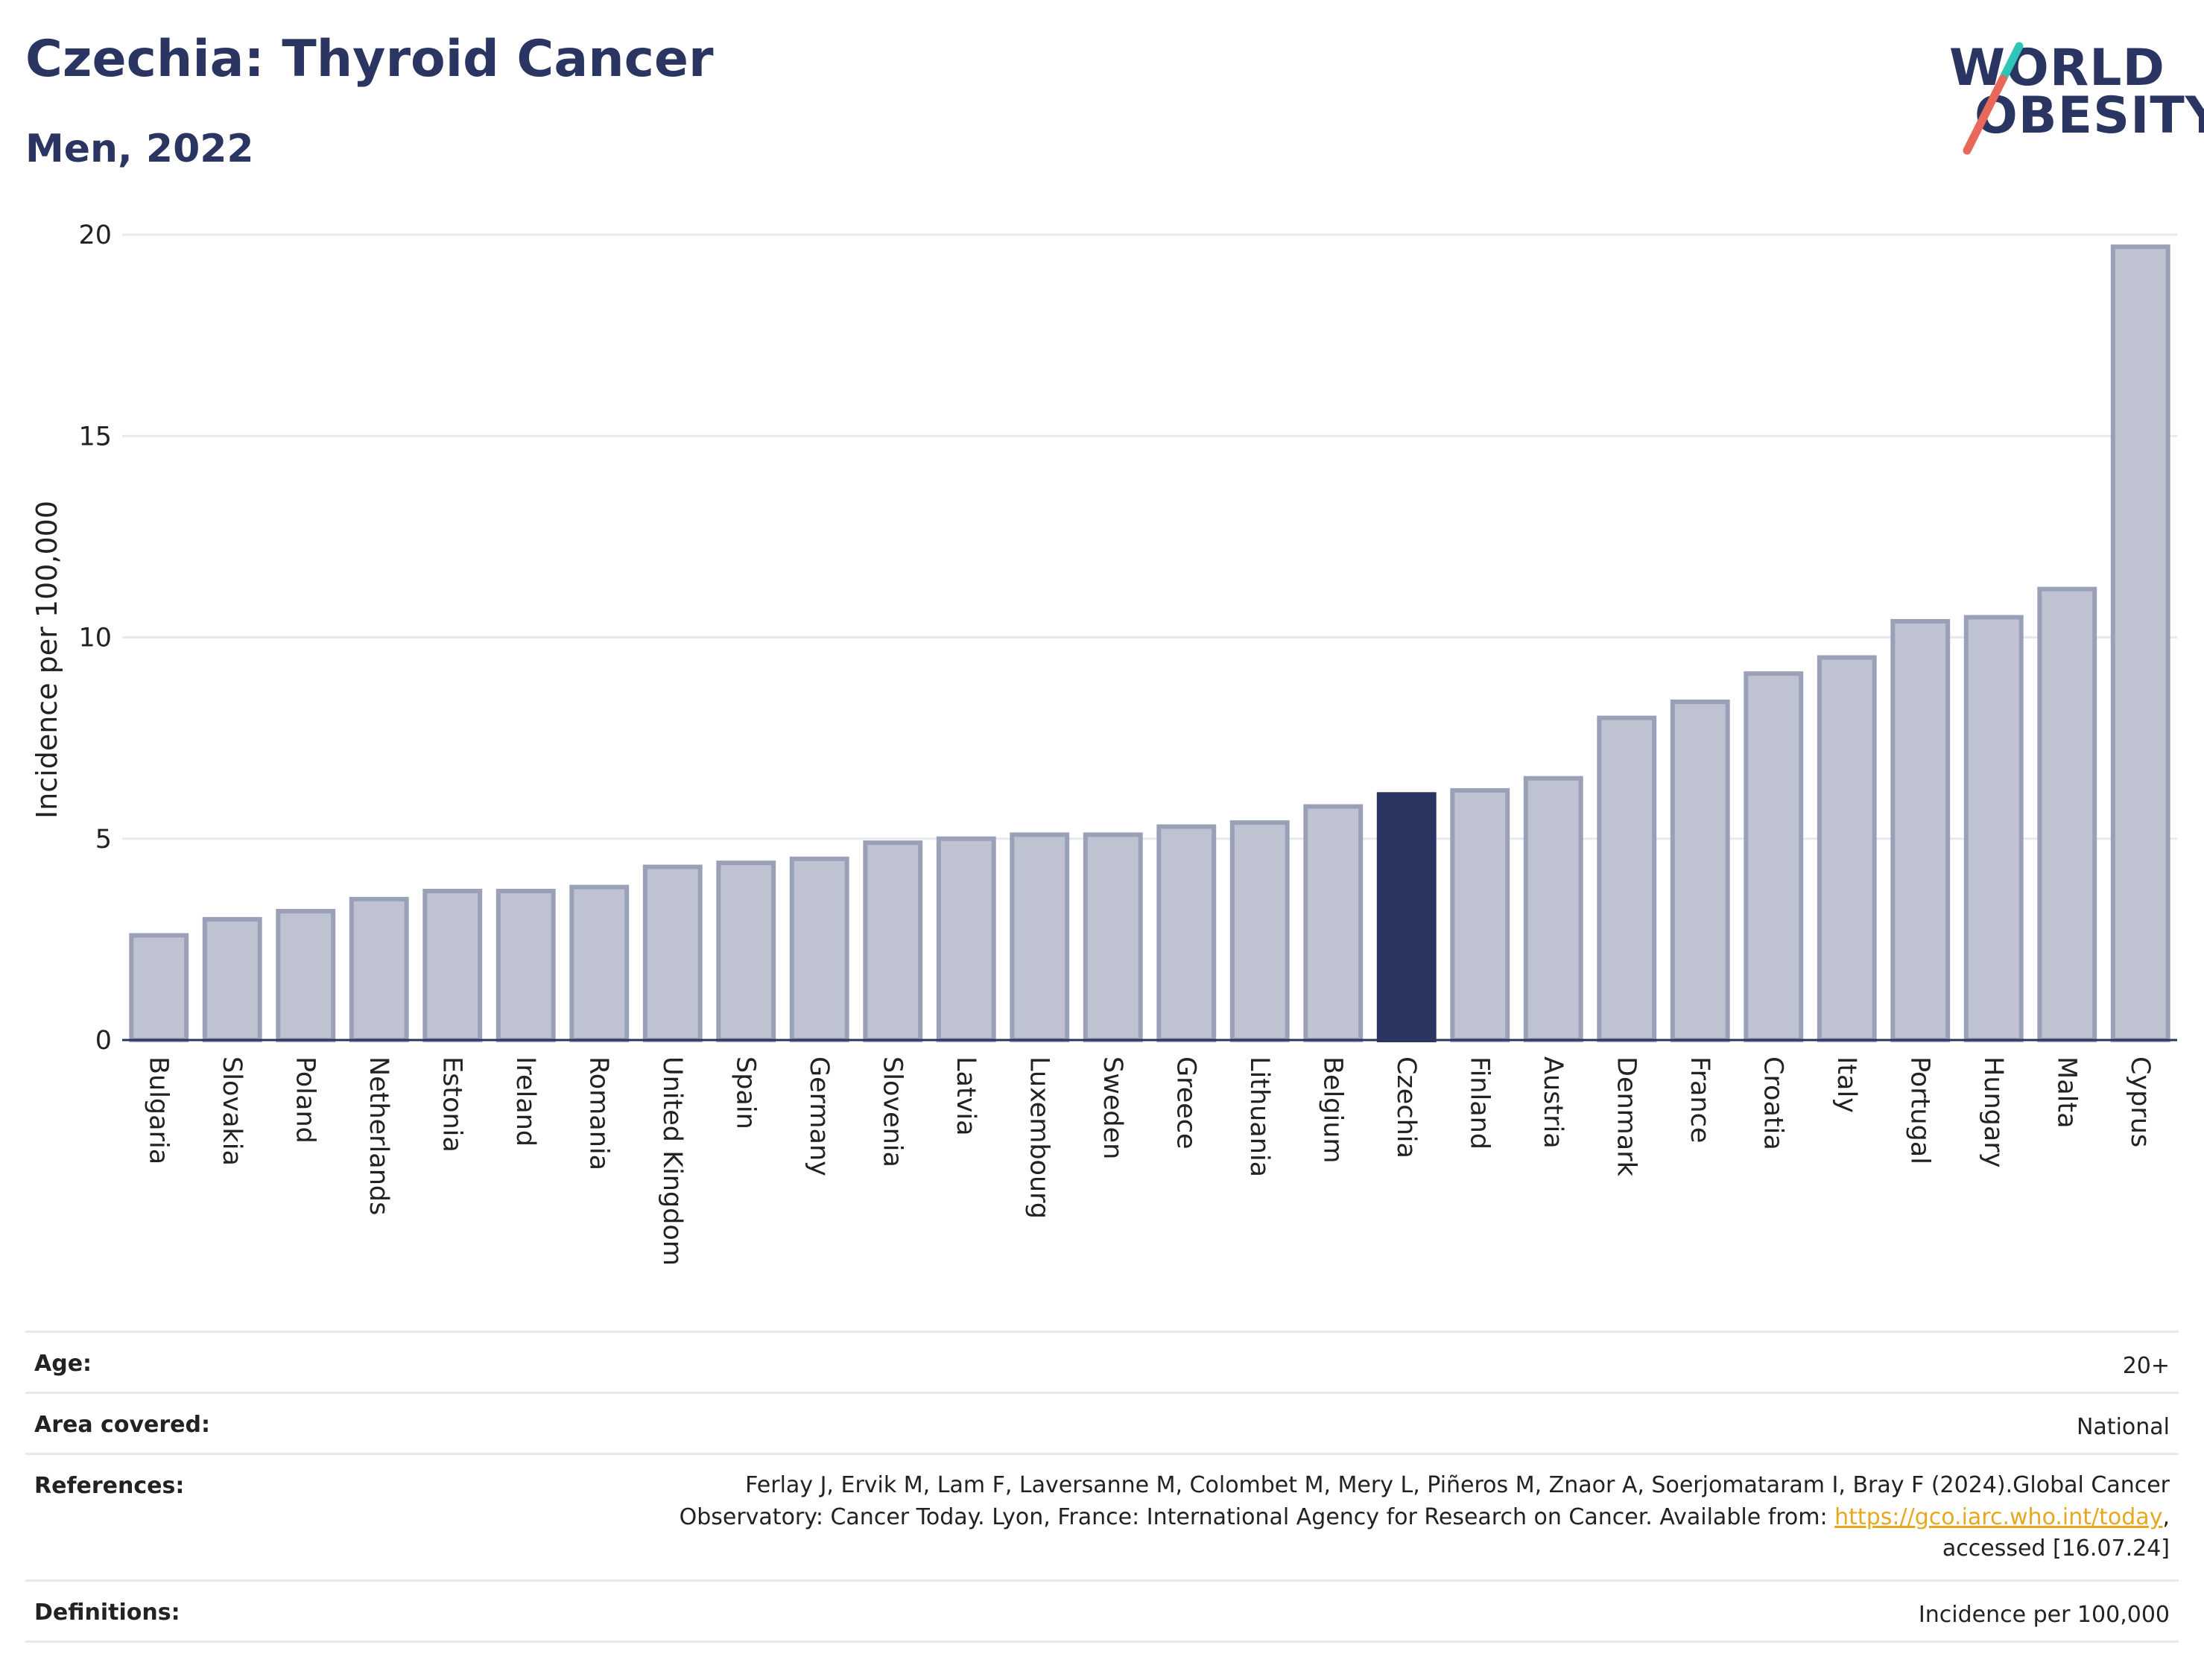 This screenshot has height=1680, width=2204. I want to click on x-tick-label: Sweden, so click(1112, 1107).